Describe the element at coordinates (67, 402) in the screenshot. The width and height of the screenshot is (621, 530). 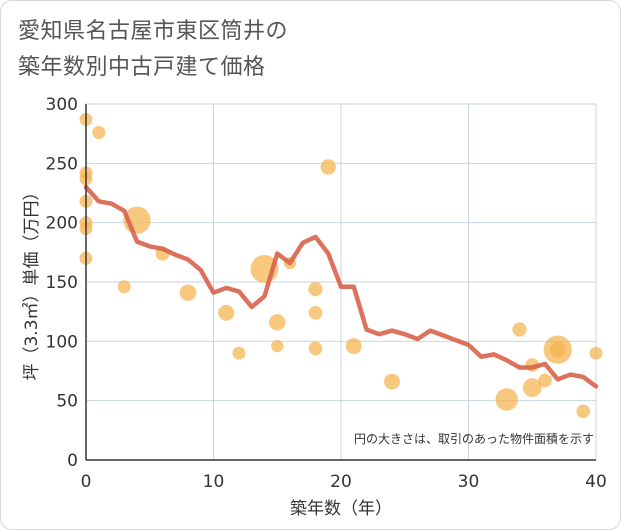
I see `y-tick-label-50: 50` at that location.